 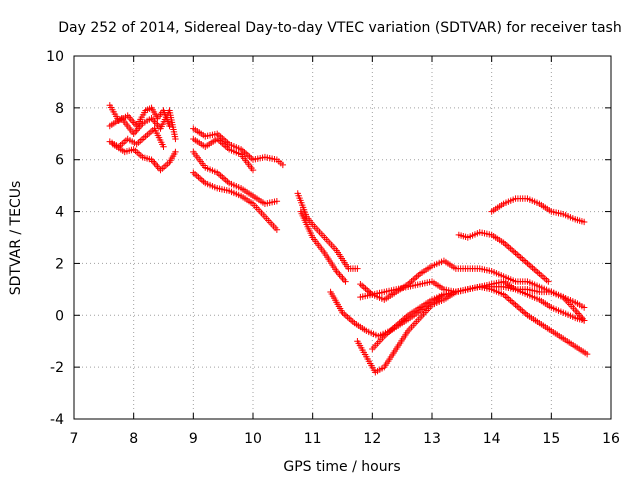 I want to click on y-tick-labels: -4 -2 0 2 4 6 8 10, so click(x=55, y=238).